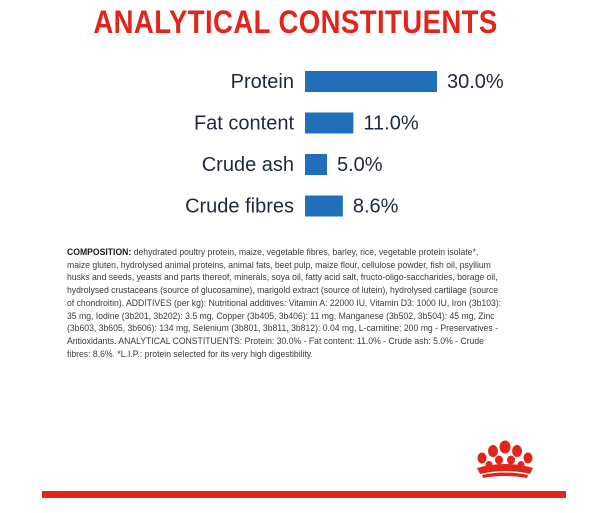  Describe the element at coordinates (239, 207) in the screenshot. I see `category-label: Crude fibres` at that location.